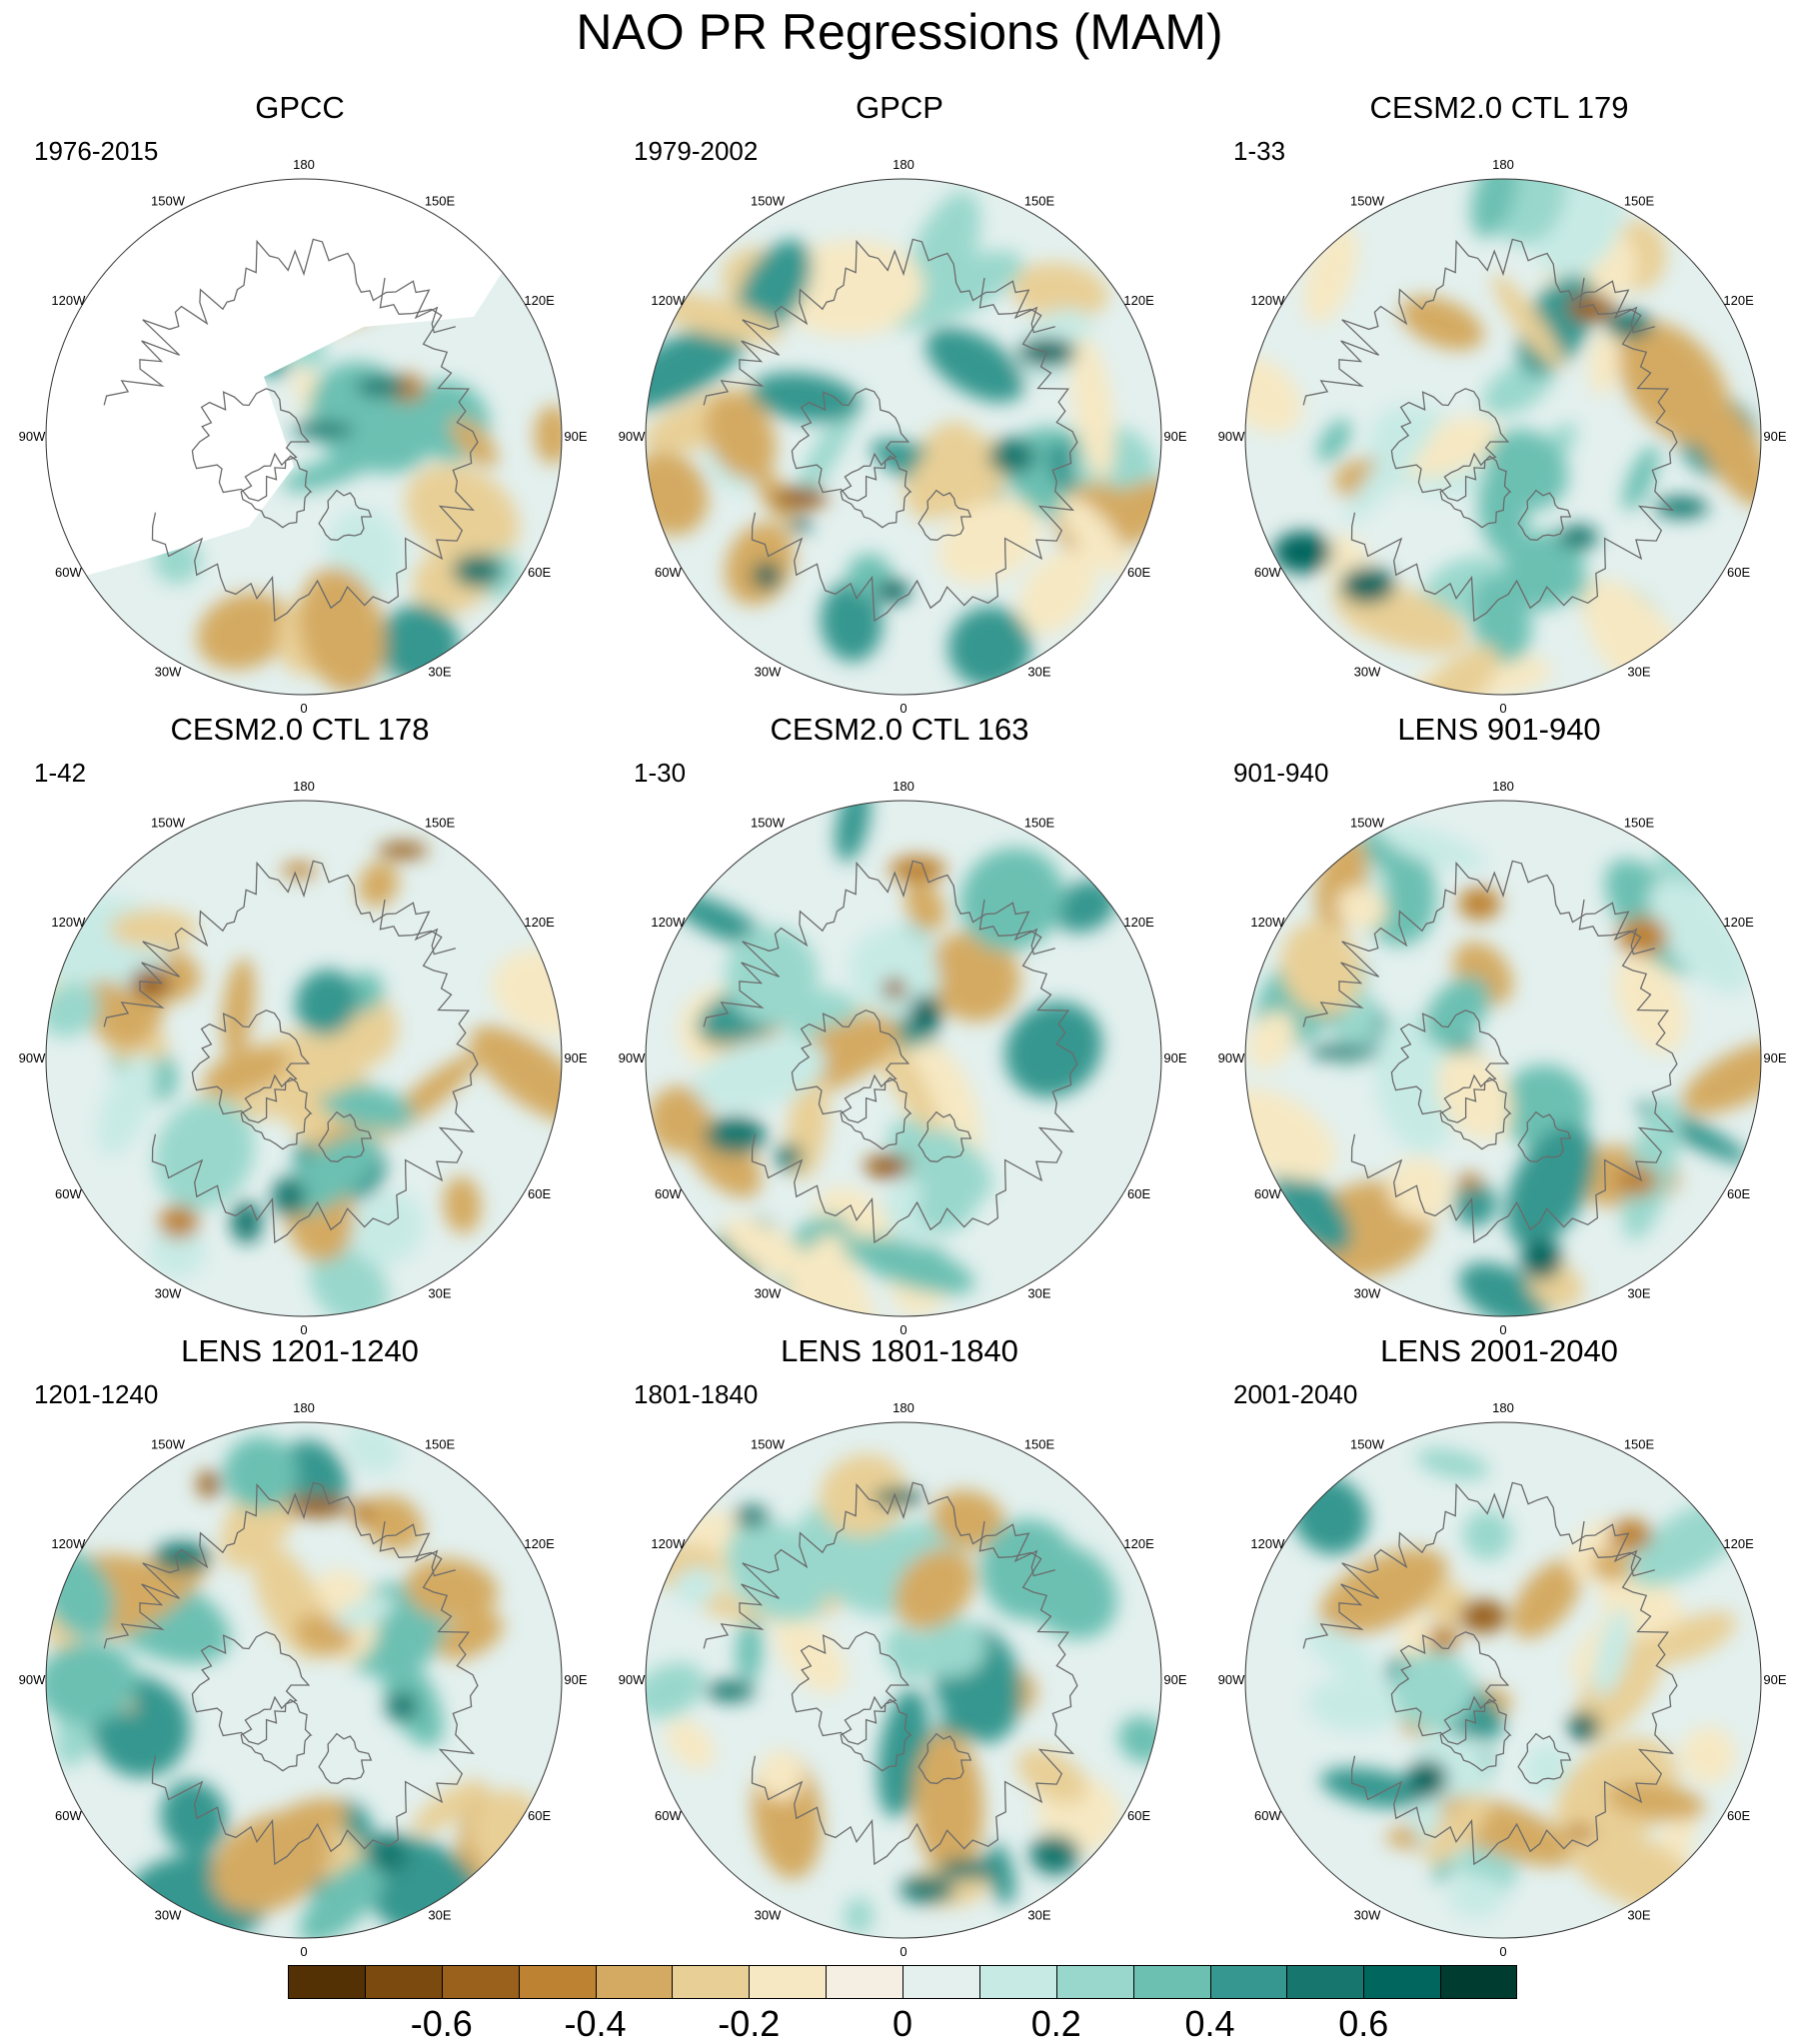  I want to click on panel-title: LENS 1801-1840, so click(899, 1350).